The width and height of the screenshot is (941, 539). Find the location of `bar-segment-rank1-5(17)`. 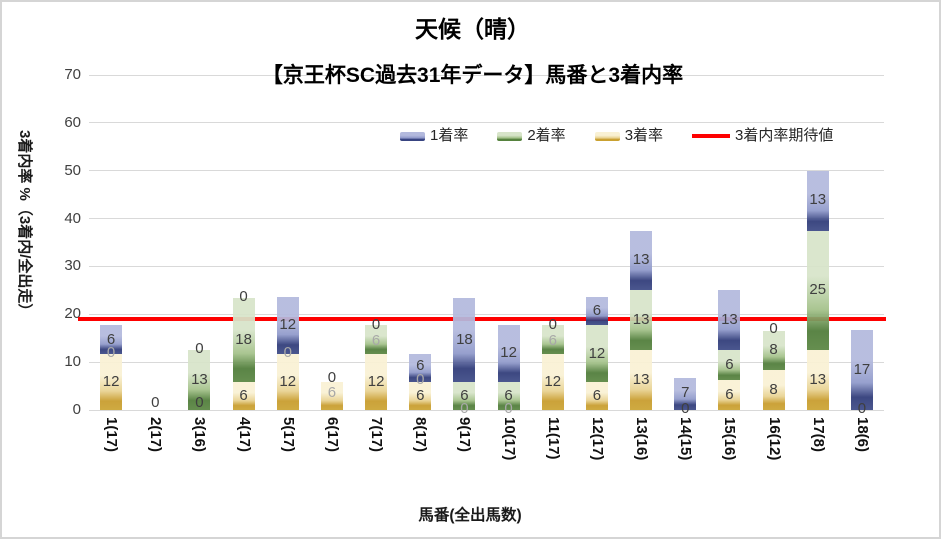

bar-segment-rank1-5(17) is located at coordinates (287, 325).